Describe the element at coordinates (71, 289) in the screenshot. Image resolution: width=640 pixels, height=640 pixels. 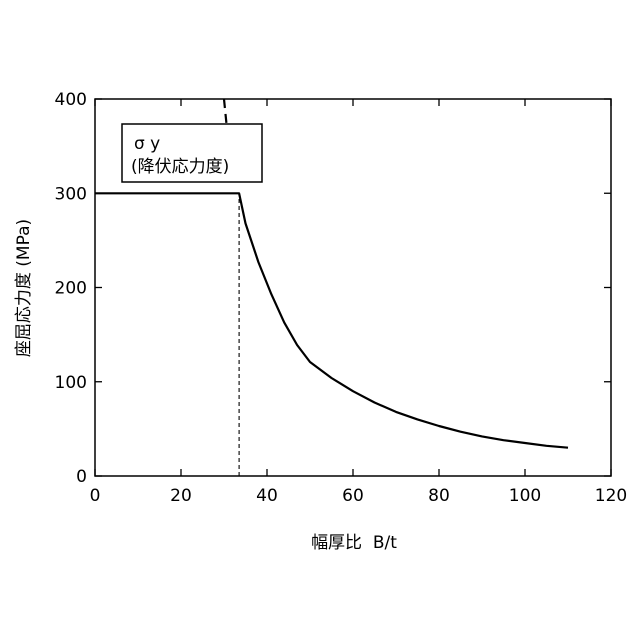
I see `y-tick-label: 200` at that location.